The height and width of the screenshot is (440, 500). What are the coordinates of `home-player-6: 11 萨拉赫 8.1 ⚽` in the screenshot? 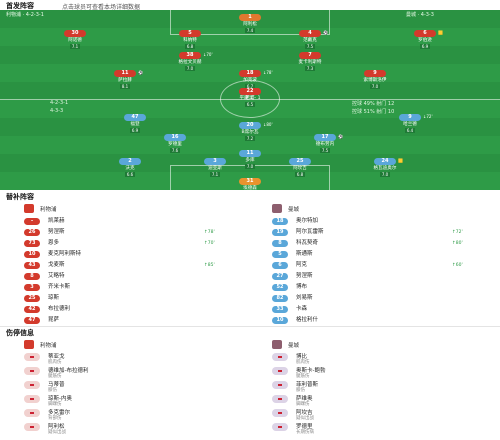 It's located at (125, 80).